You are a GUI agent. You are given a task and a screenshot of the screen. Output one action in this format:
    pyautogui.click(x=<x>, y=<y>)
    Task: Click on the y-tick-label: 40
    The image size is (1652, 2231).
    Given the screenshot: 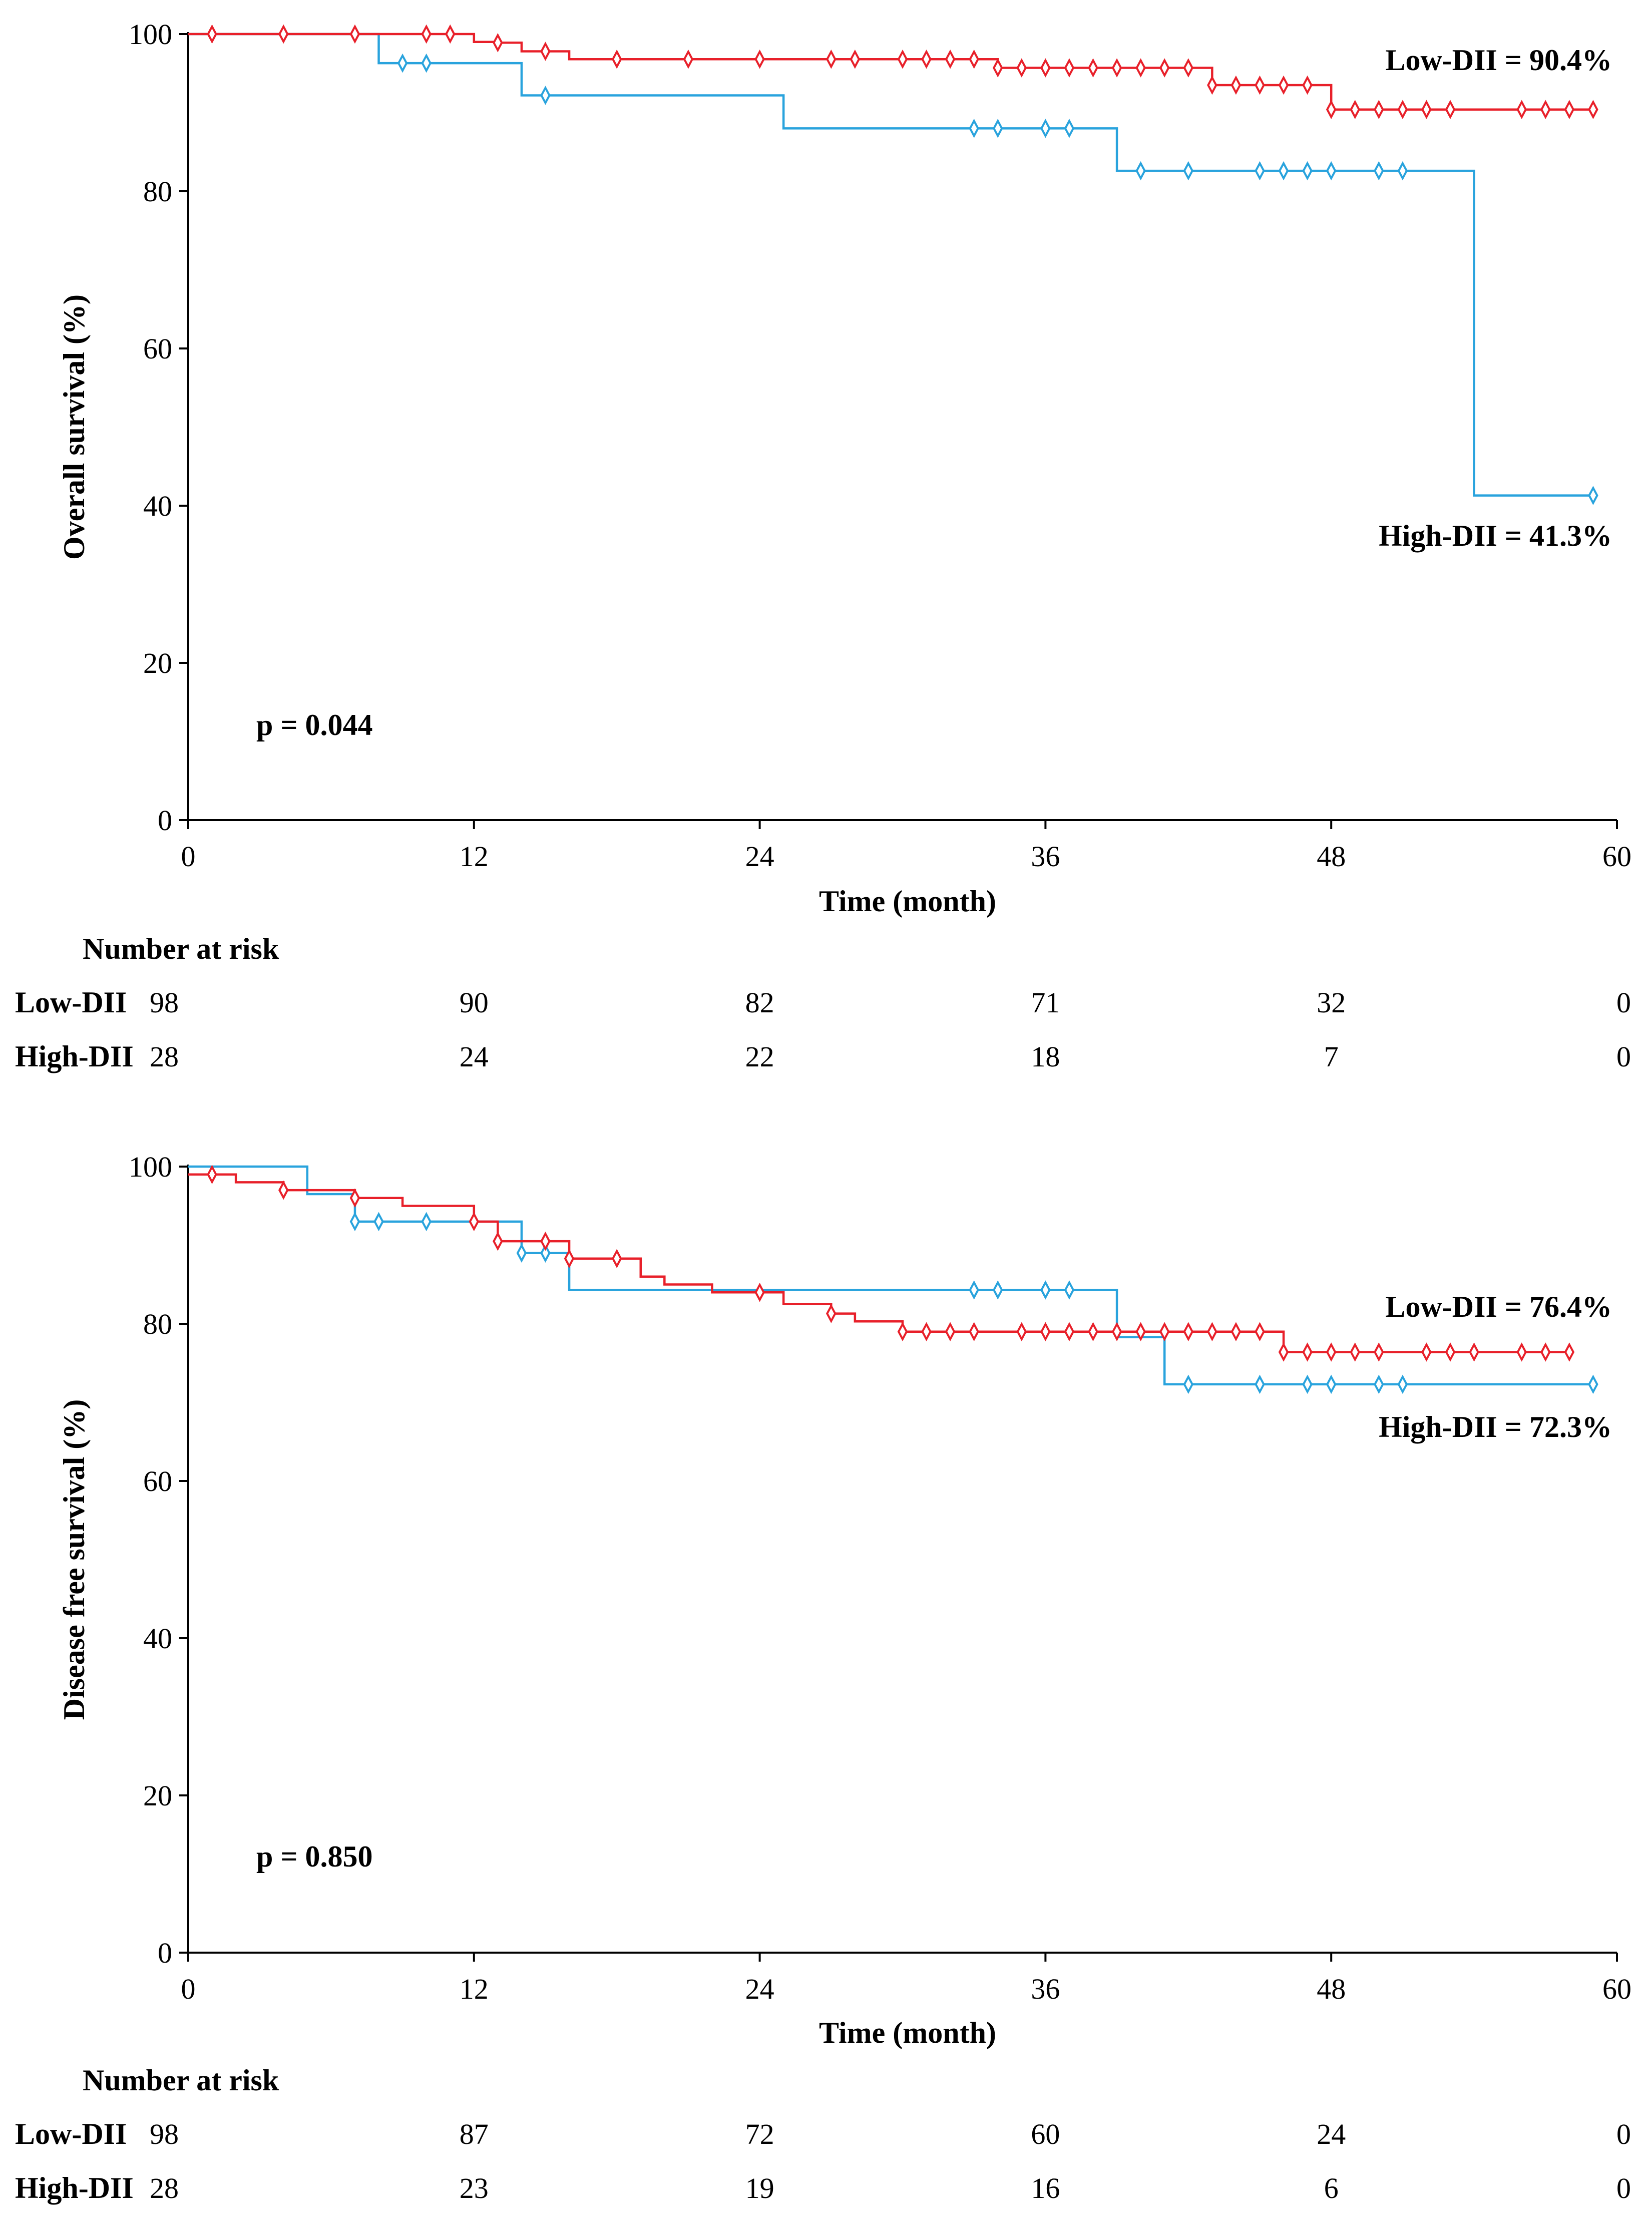 What is the action you would take?
    pyautogui.click(x=157, y=1638)
    